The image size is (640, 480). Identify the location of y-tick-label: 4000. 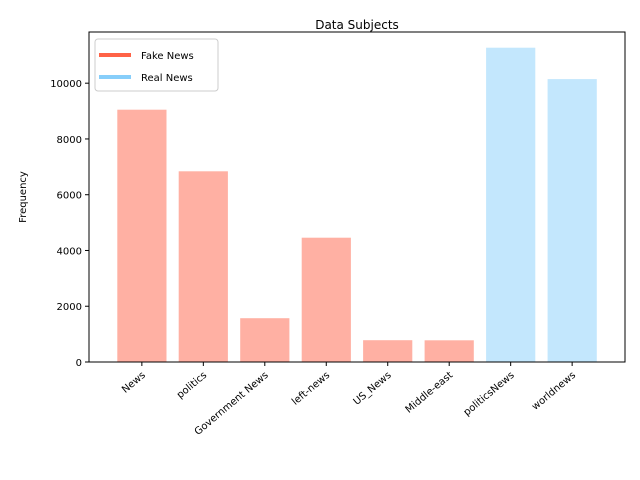
(69, 252).